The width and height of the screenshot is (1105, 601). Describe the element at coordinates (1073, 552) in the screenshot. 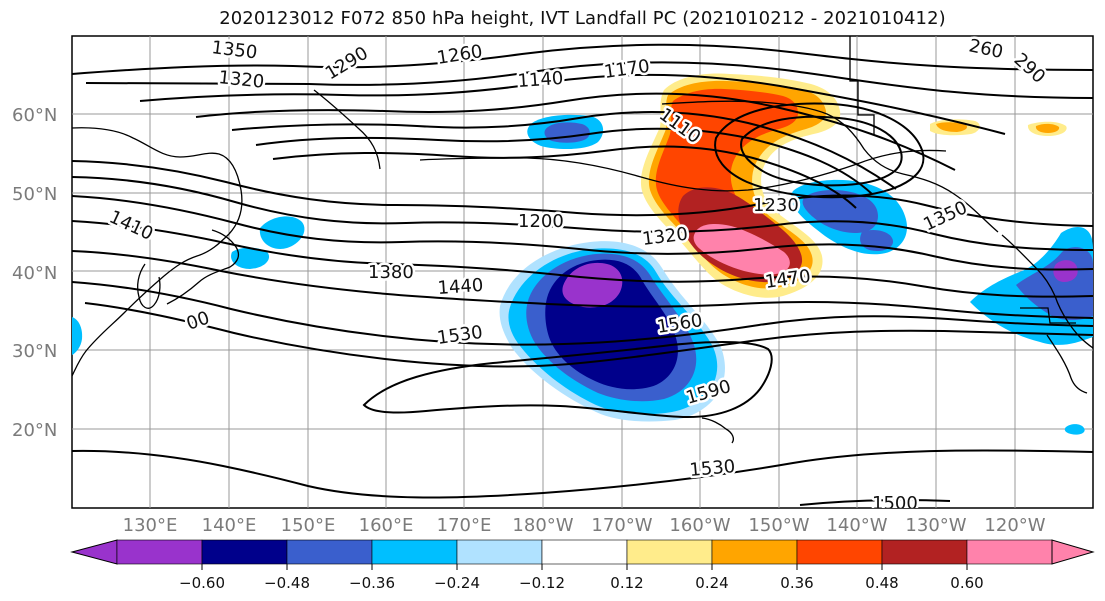

I see `colorbar-right-extension` at that location.